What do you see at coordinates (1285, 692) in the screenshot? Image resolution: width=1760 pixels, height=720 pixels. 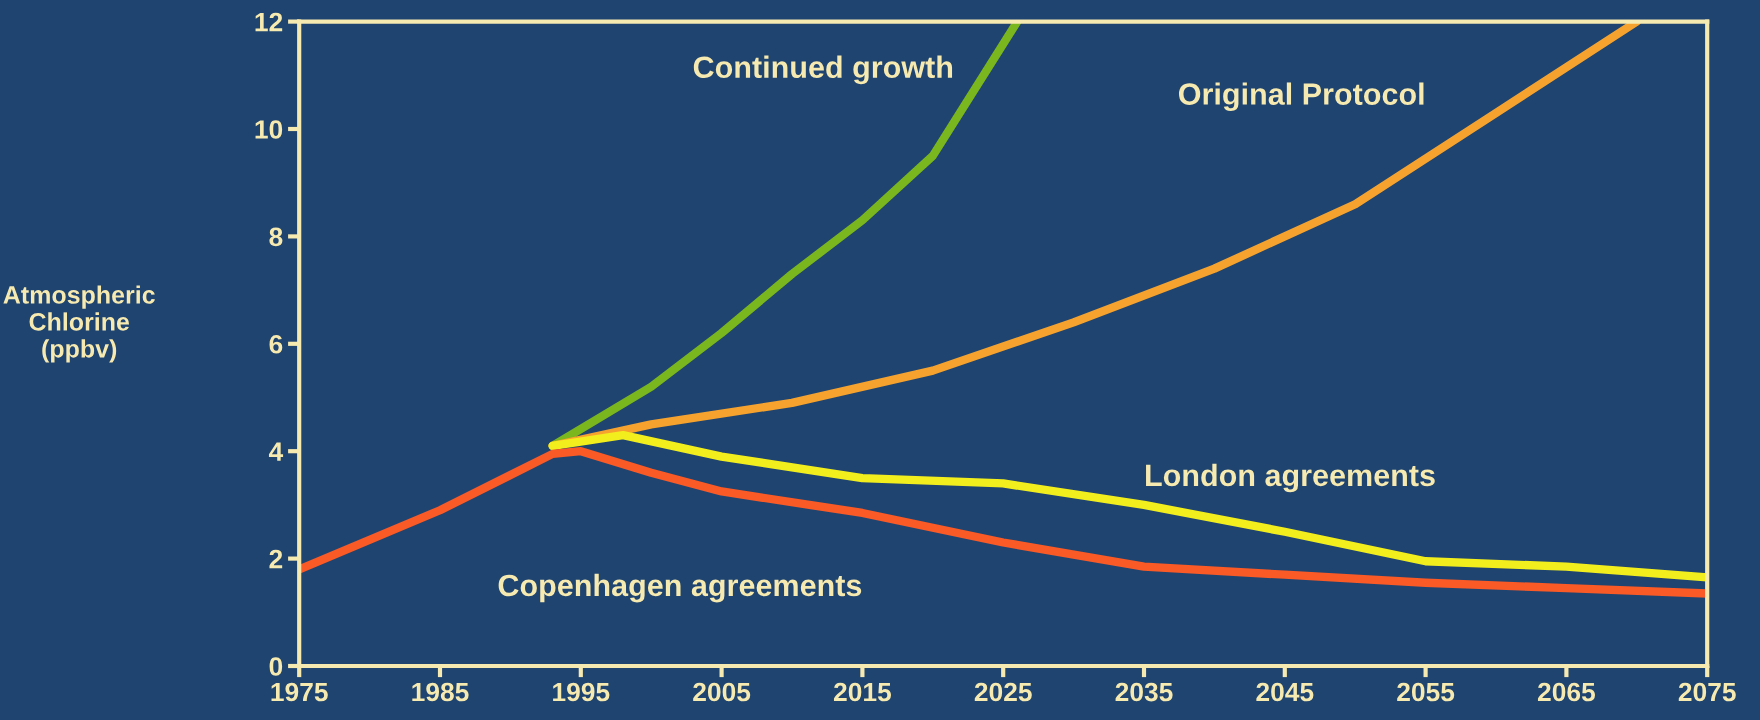 I see `x-tick-label: 2045` at bounding box center [1285, 692].